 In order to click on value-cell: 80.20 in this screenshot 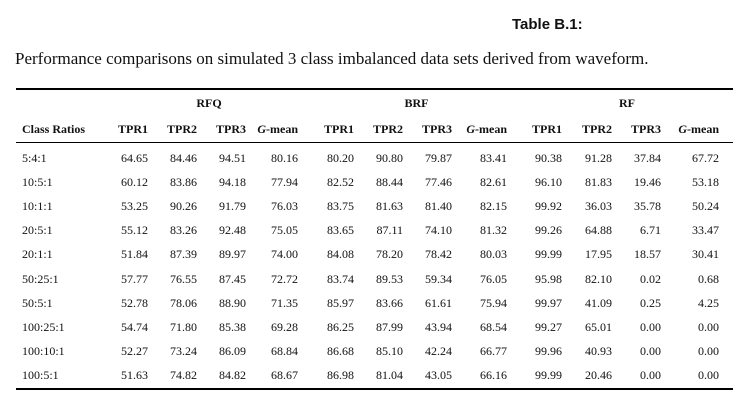, I will do `click(340, 157)`.